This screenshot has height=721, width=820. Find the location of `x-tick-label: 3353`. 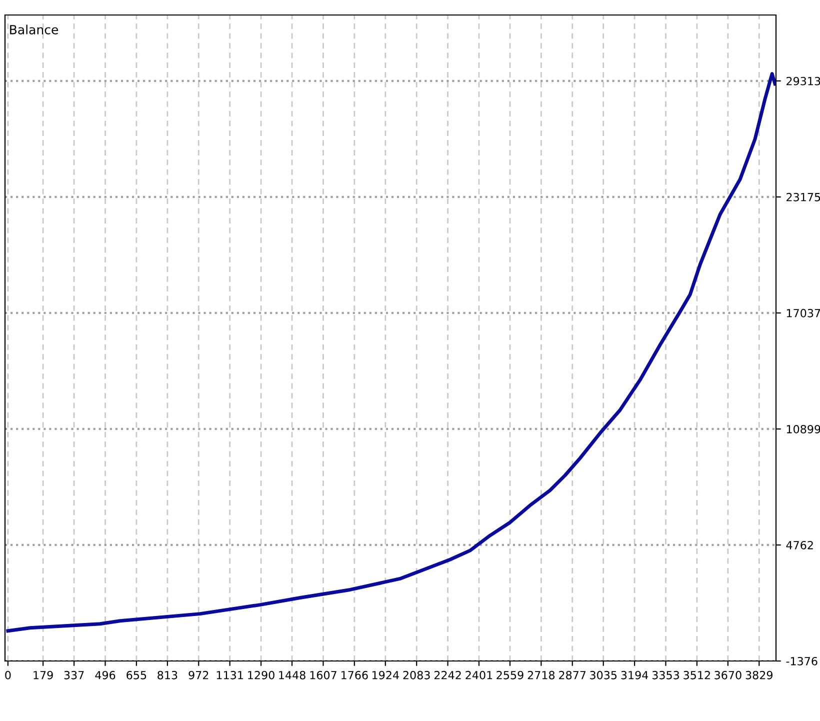

x-tick-label: 3353 is located at coordinates (665, 675).